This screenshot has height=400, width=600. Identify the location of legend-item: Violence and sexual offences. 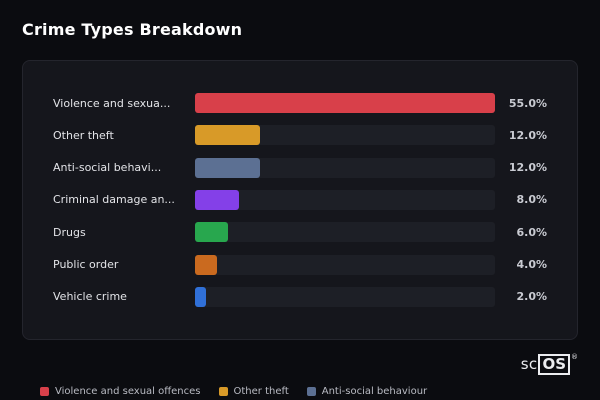
(120, 391).